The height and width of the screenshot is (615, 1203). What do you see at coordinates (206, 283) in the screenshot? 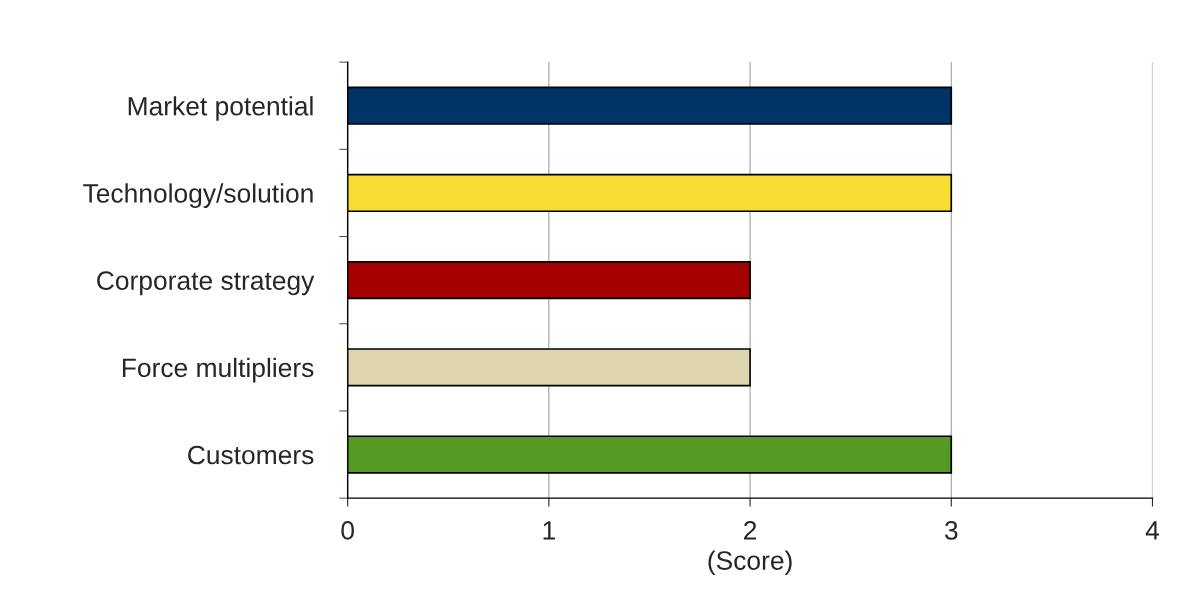
I see `y-tick-label: Corporate strategy` at bounding box center [206, 283].